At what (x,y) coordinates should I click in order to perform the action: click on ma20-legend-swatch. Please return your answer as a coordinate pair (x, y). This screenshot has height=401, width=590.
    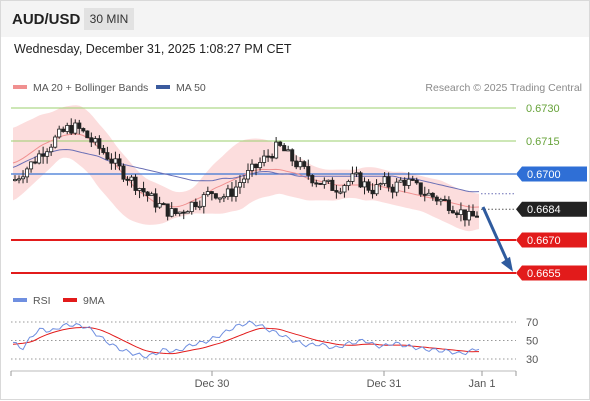
    Looking at the image, I should click on (20, 87).